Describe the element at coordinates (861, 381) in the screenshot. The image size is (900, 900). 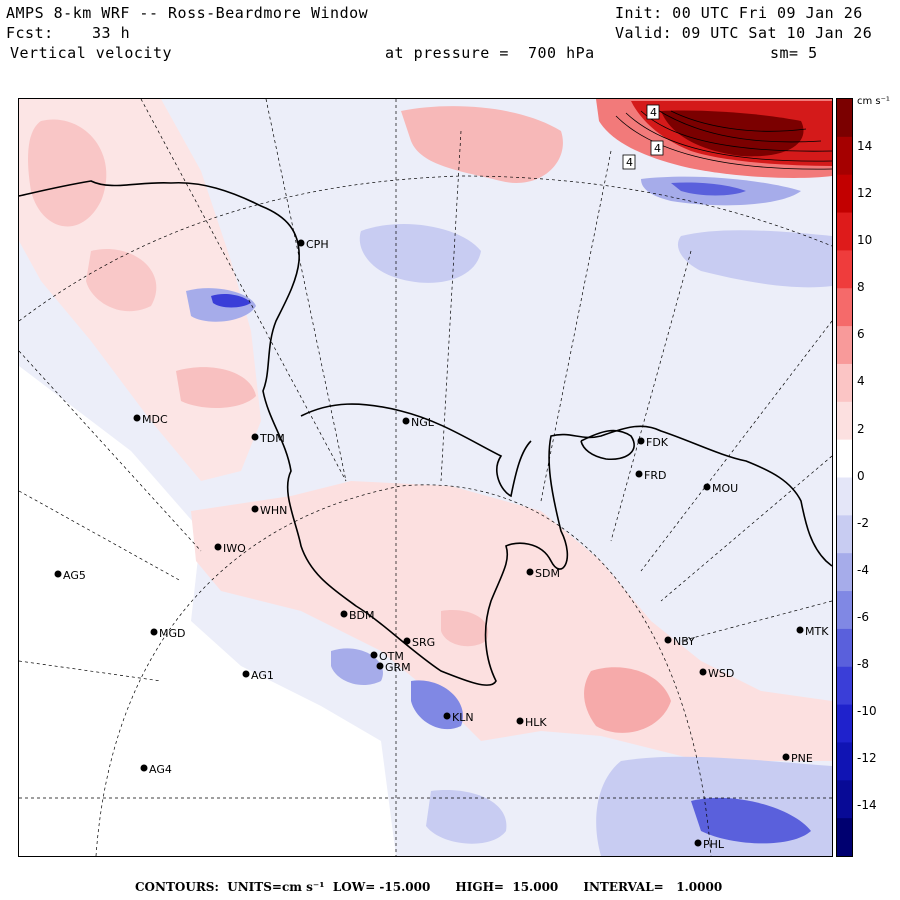
I see `colorbar-tick-label: 4` at that location.